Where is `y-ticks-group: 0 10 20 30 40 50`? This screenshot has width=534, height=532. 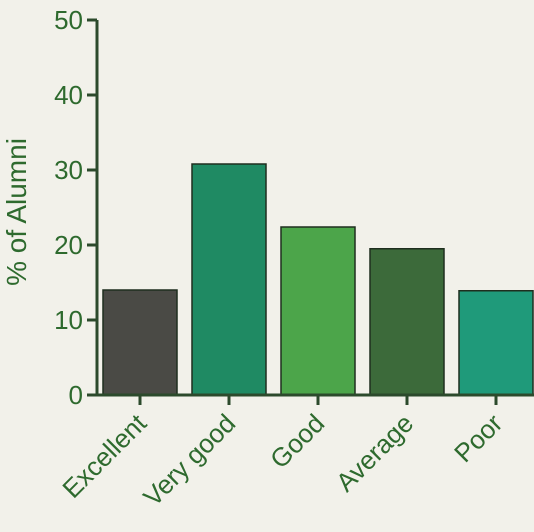 y-ticks-group: 0 10 20 30 40 50 is located at coordinates (75, 207).